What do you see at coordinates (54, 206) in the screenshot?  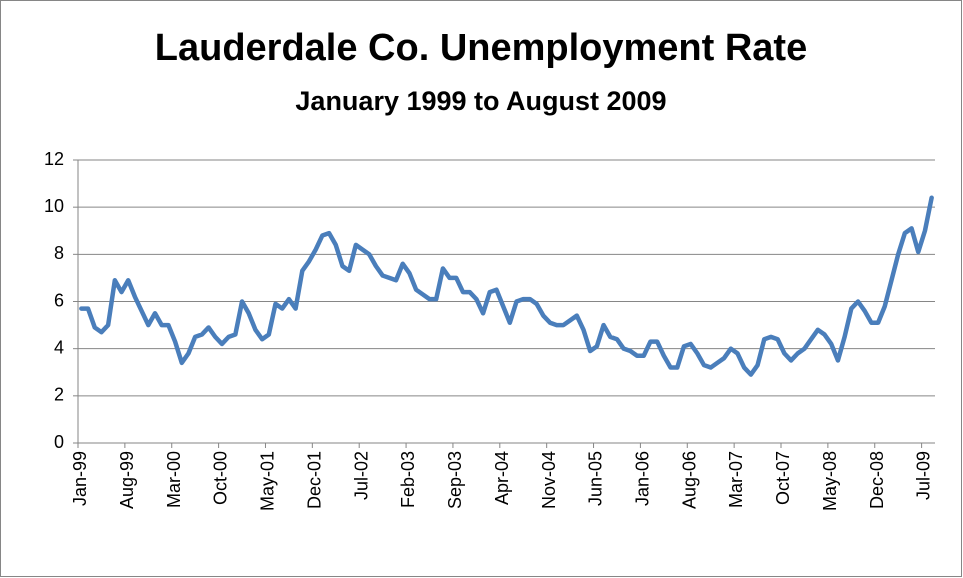 I see `y-tick-label: 10` at bounding box center [54, 206].